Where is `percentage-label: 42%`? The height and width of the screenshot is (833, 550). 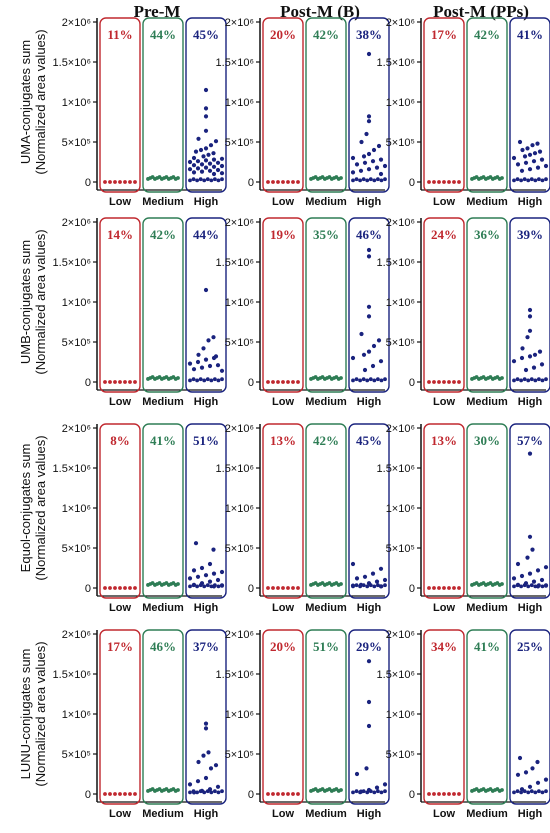 percentage-label: 42% is located at coordinates (163, 234).